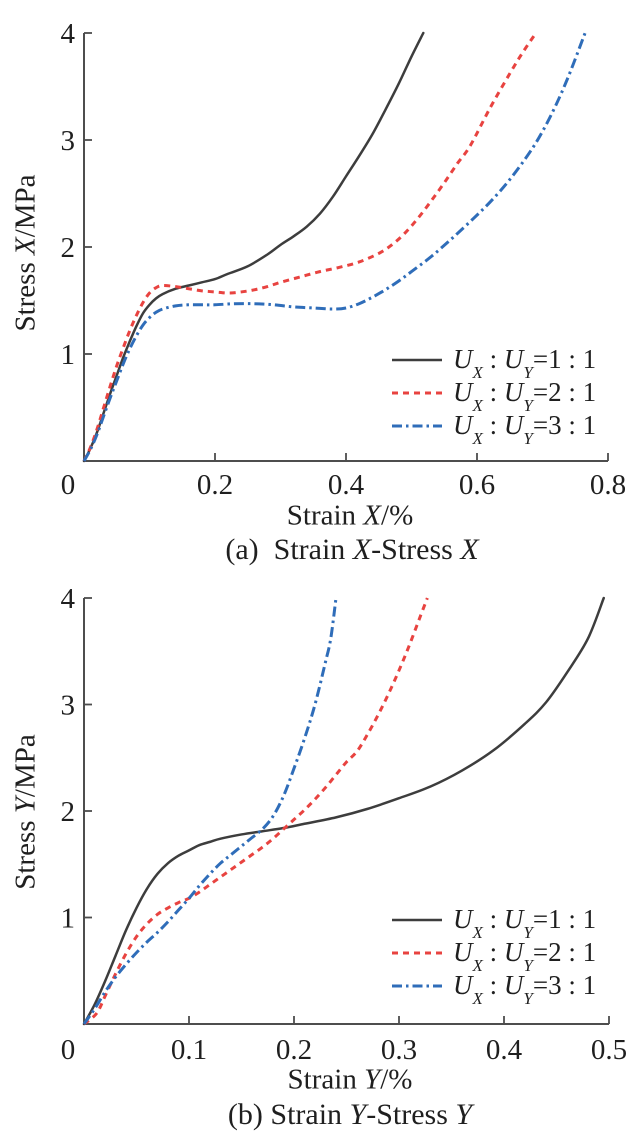 The image size is (637, 1138). Describe the element at coordinates (372, 515) in the screenshot. I see `x-label-var: X` at that location.